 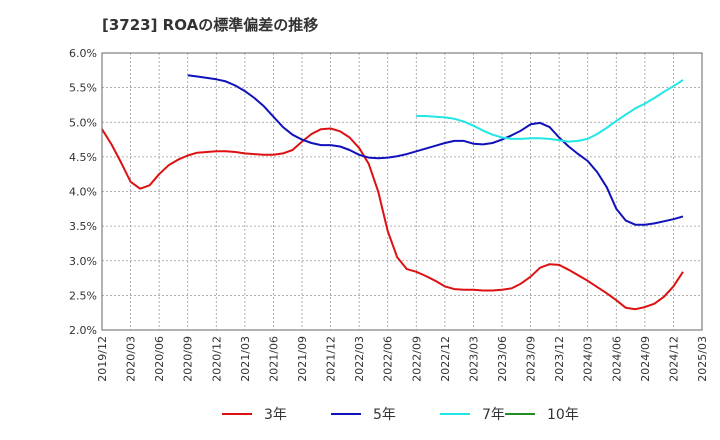 What do you see at coordinates (83, 226) in the screenshot?
I see `y-tick-label: 3.5%` at bounding box center [83, 226].